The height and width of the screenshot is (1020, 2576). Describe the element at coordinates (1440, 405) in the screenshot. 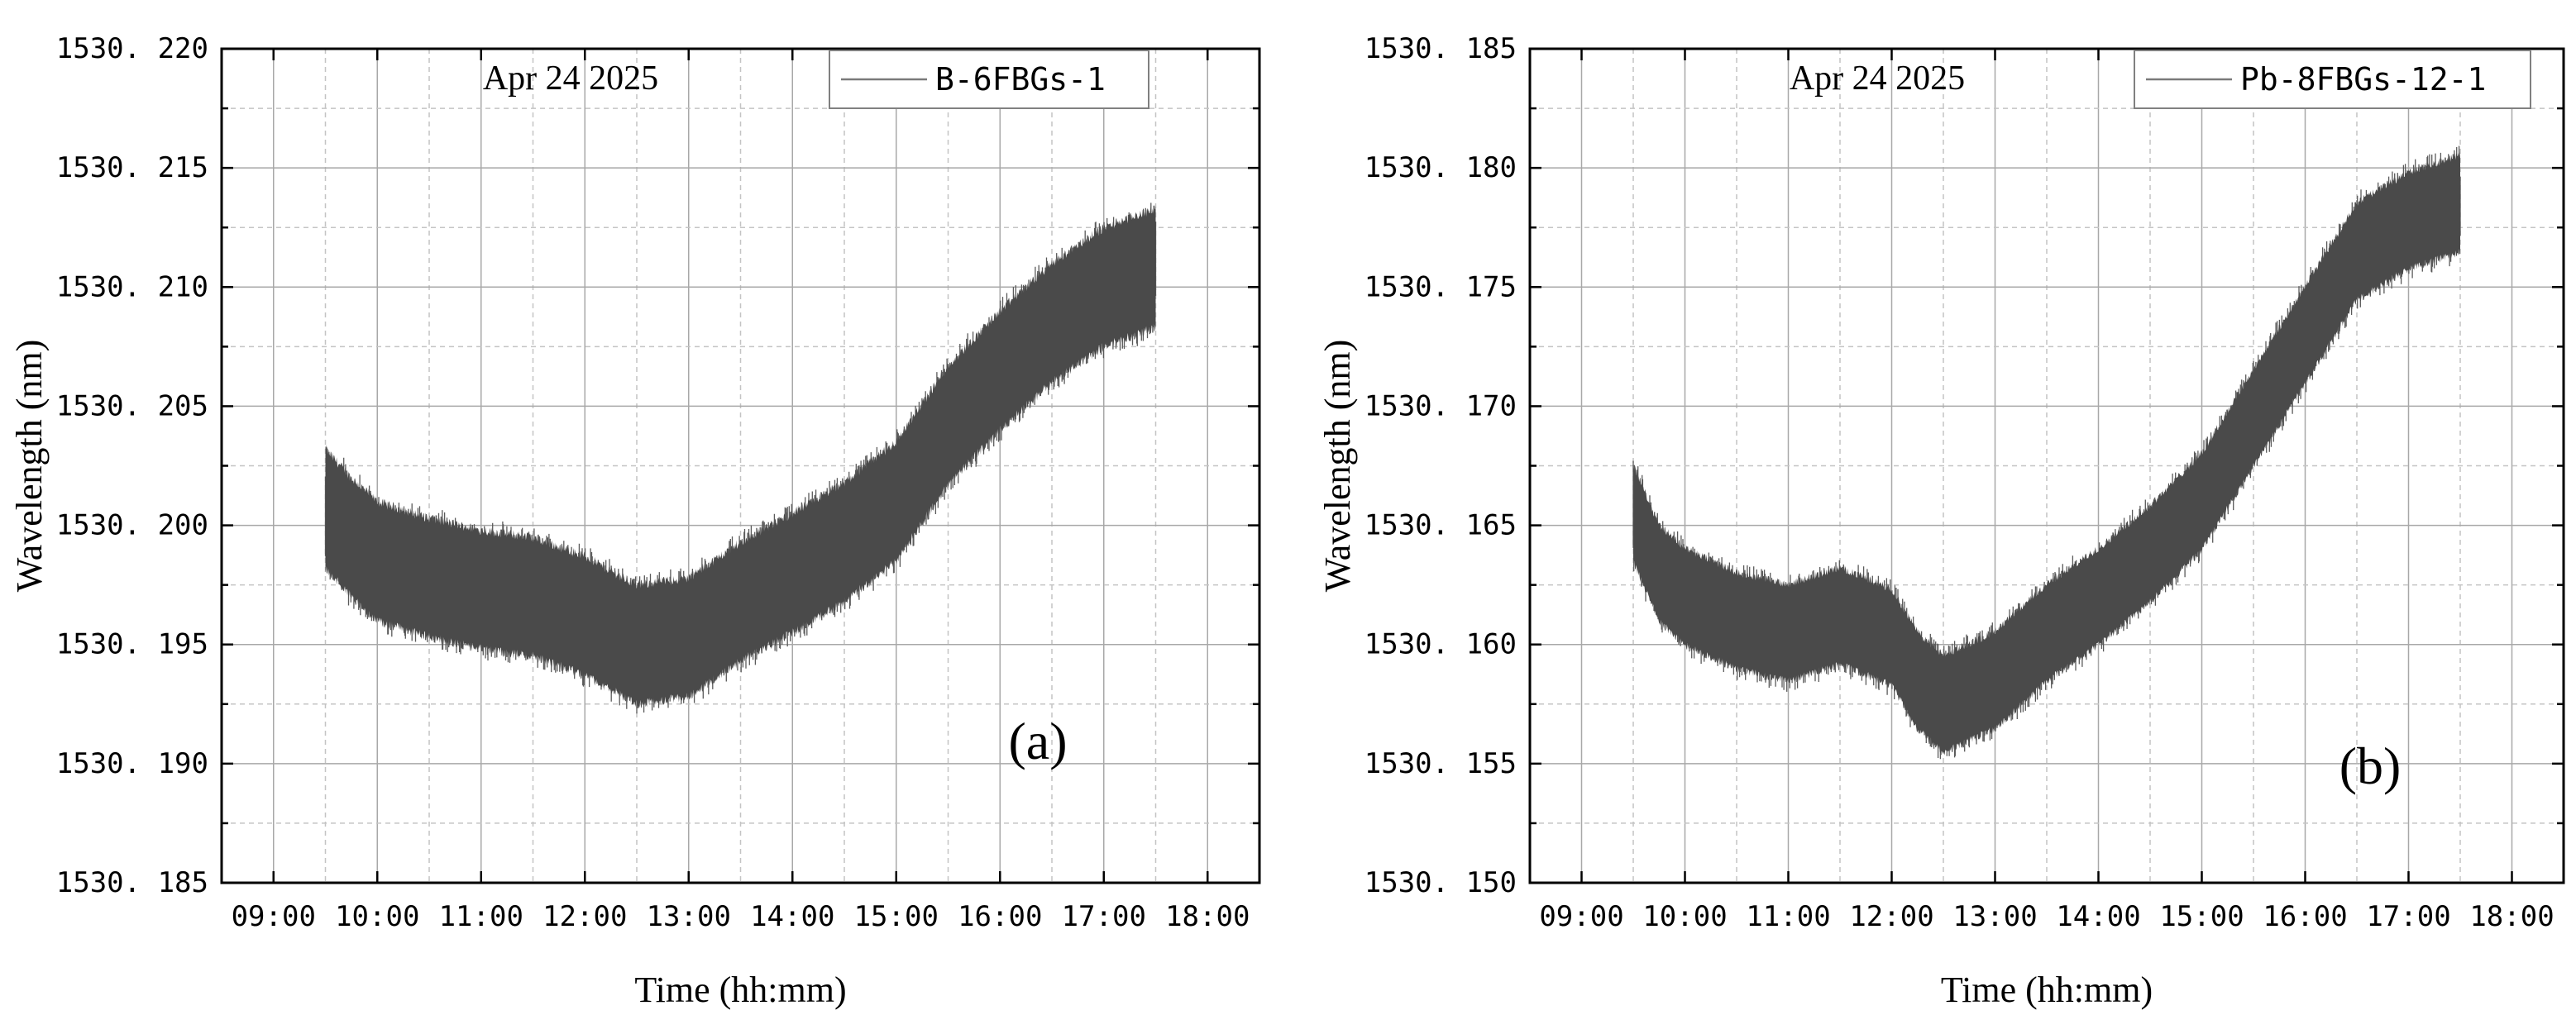

I see `y-tick-label: 1530. 170` at that location.